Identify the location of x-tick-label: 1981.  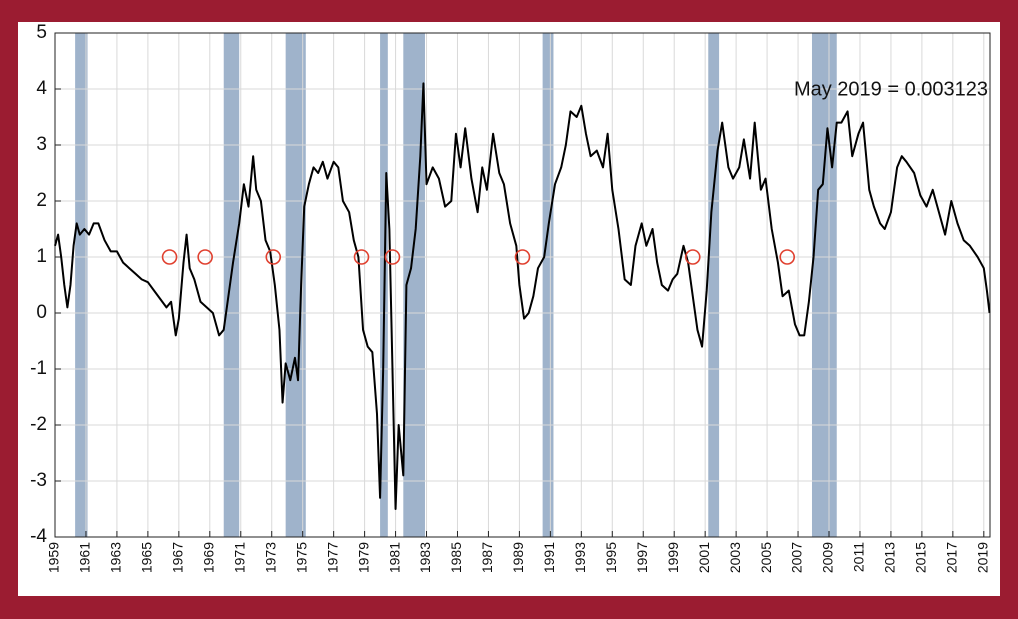
(394, 557).